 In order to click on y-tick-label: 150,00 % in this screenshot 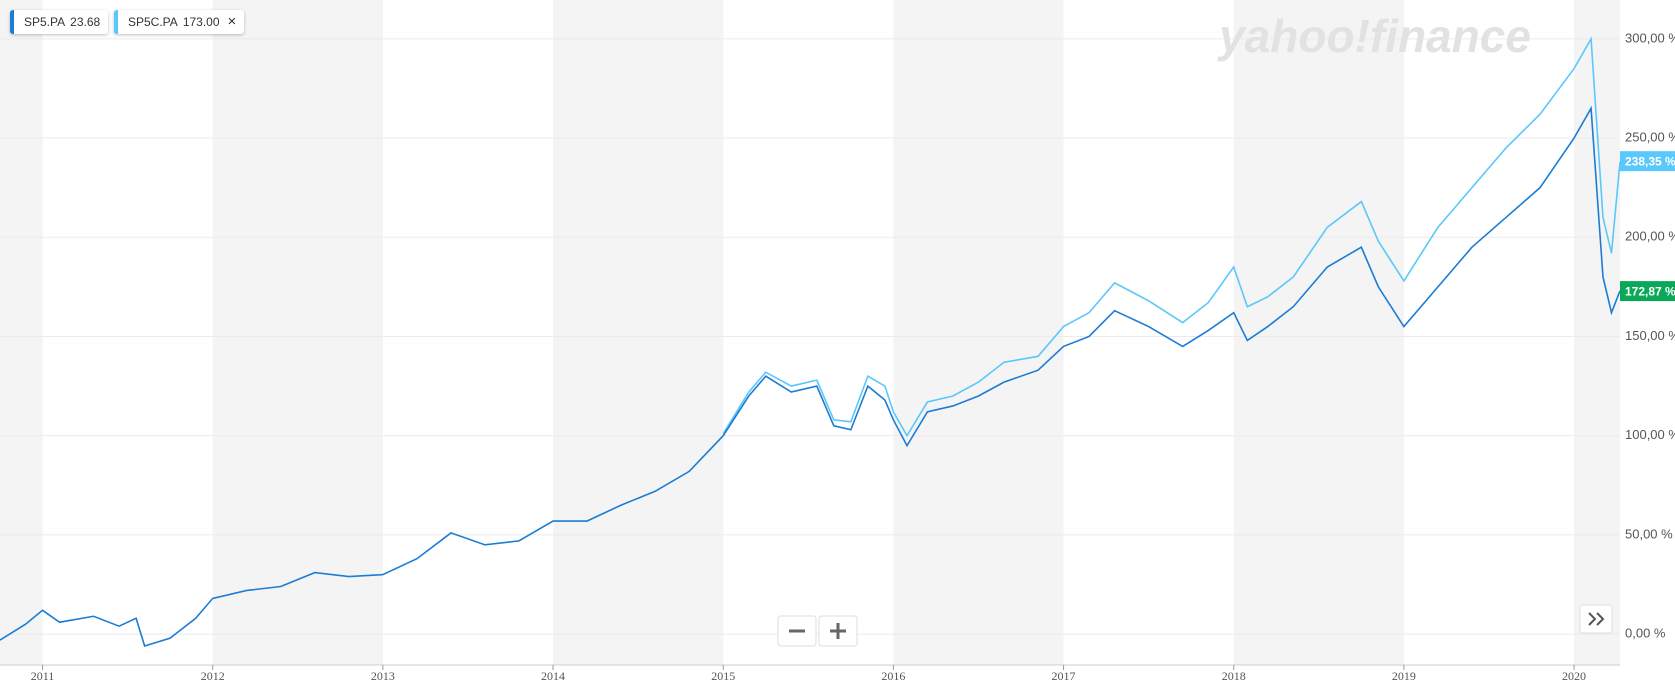, I will do `click(1650, 335)`.